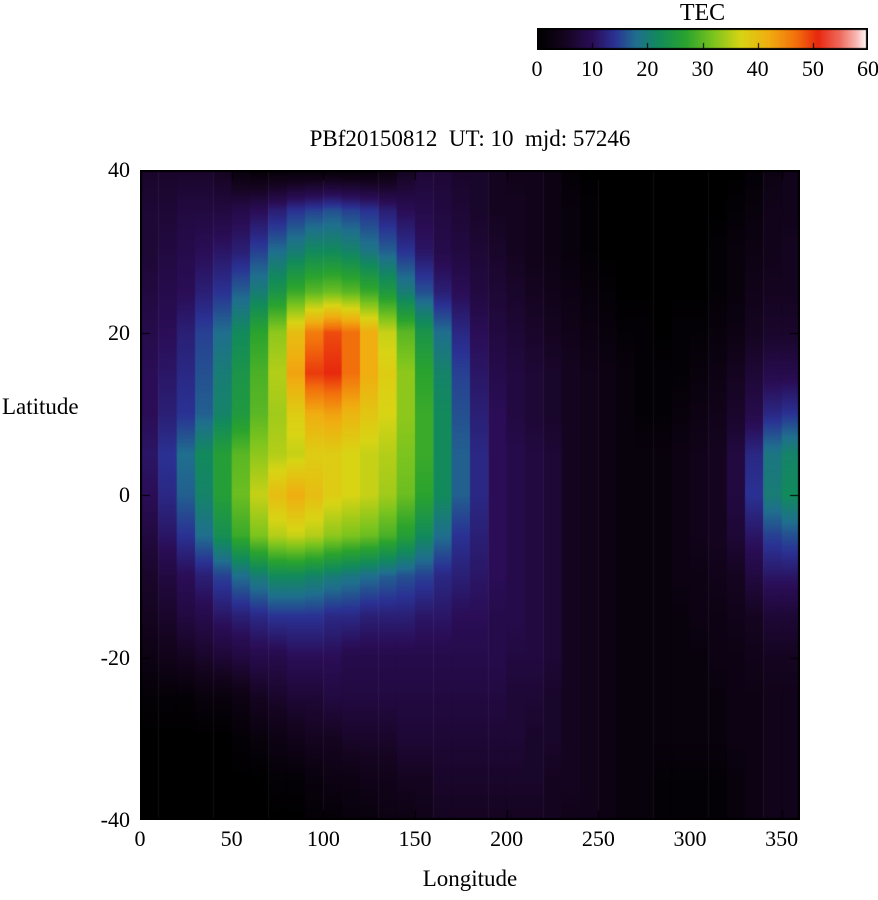 The width and height of the screenshot is (878, 900). I want to click on x-tick-label: 250, so click(598, 838).